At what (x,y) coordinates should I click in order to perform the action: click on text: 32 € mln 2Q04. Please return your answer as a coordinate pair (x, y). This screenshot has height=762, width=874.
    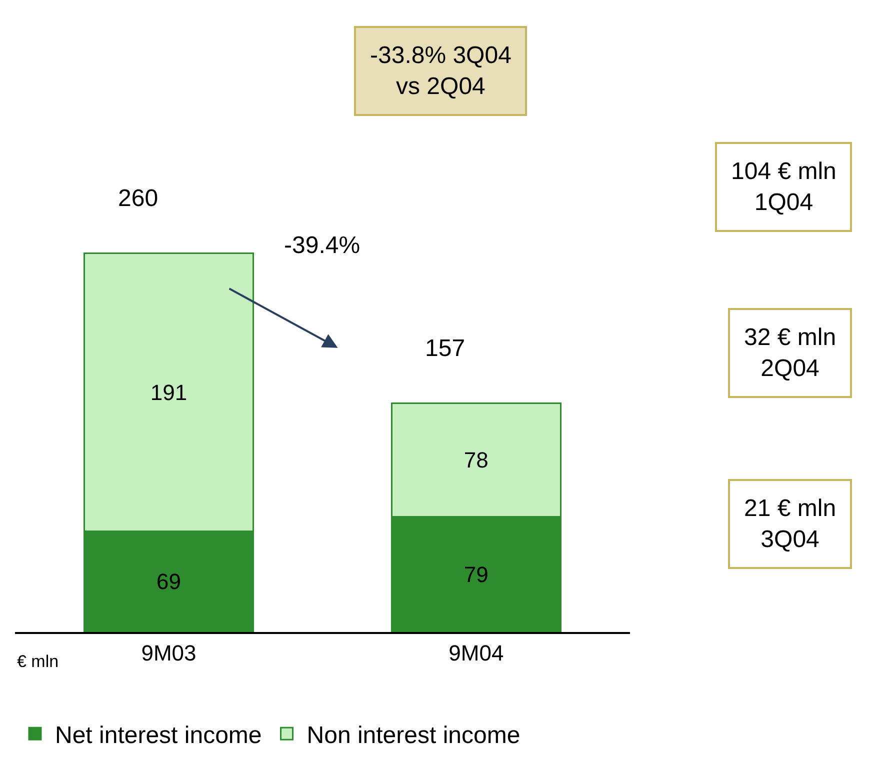
    Looking at the image, I should click on (790, 353).